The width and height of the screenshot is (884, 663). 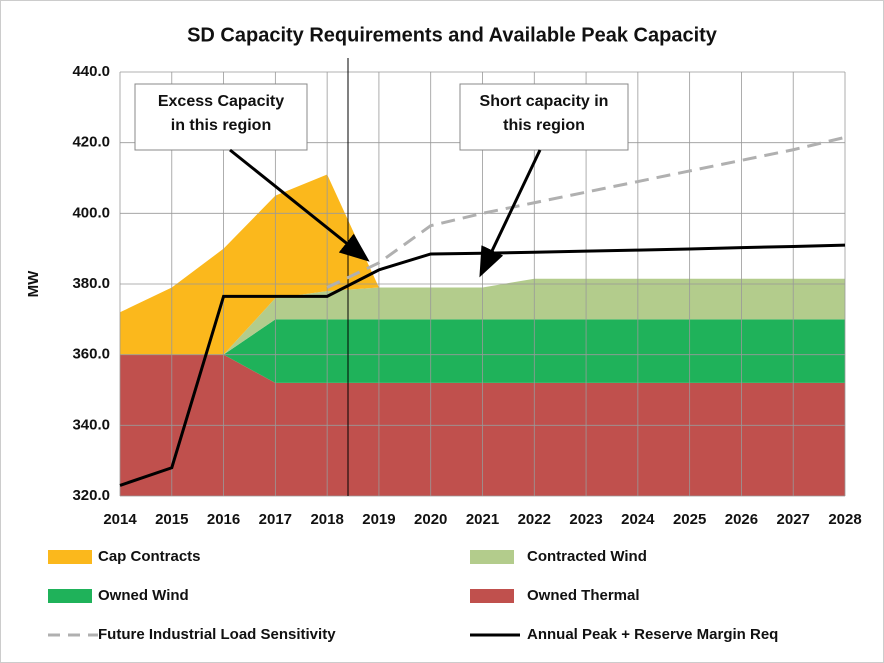 I want to click on x-tick-label: 2020, so click(x=430, y=519).